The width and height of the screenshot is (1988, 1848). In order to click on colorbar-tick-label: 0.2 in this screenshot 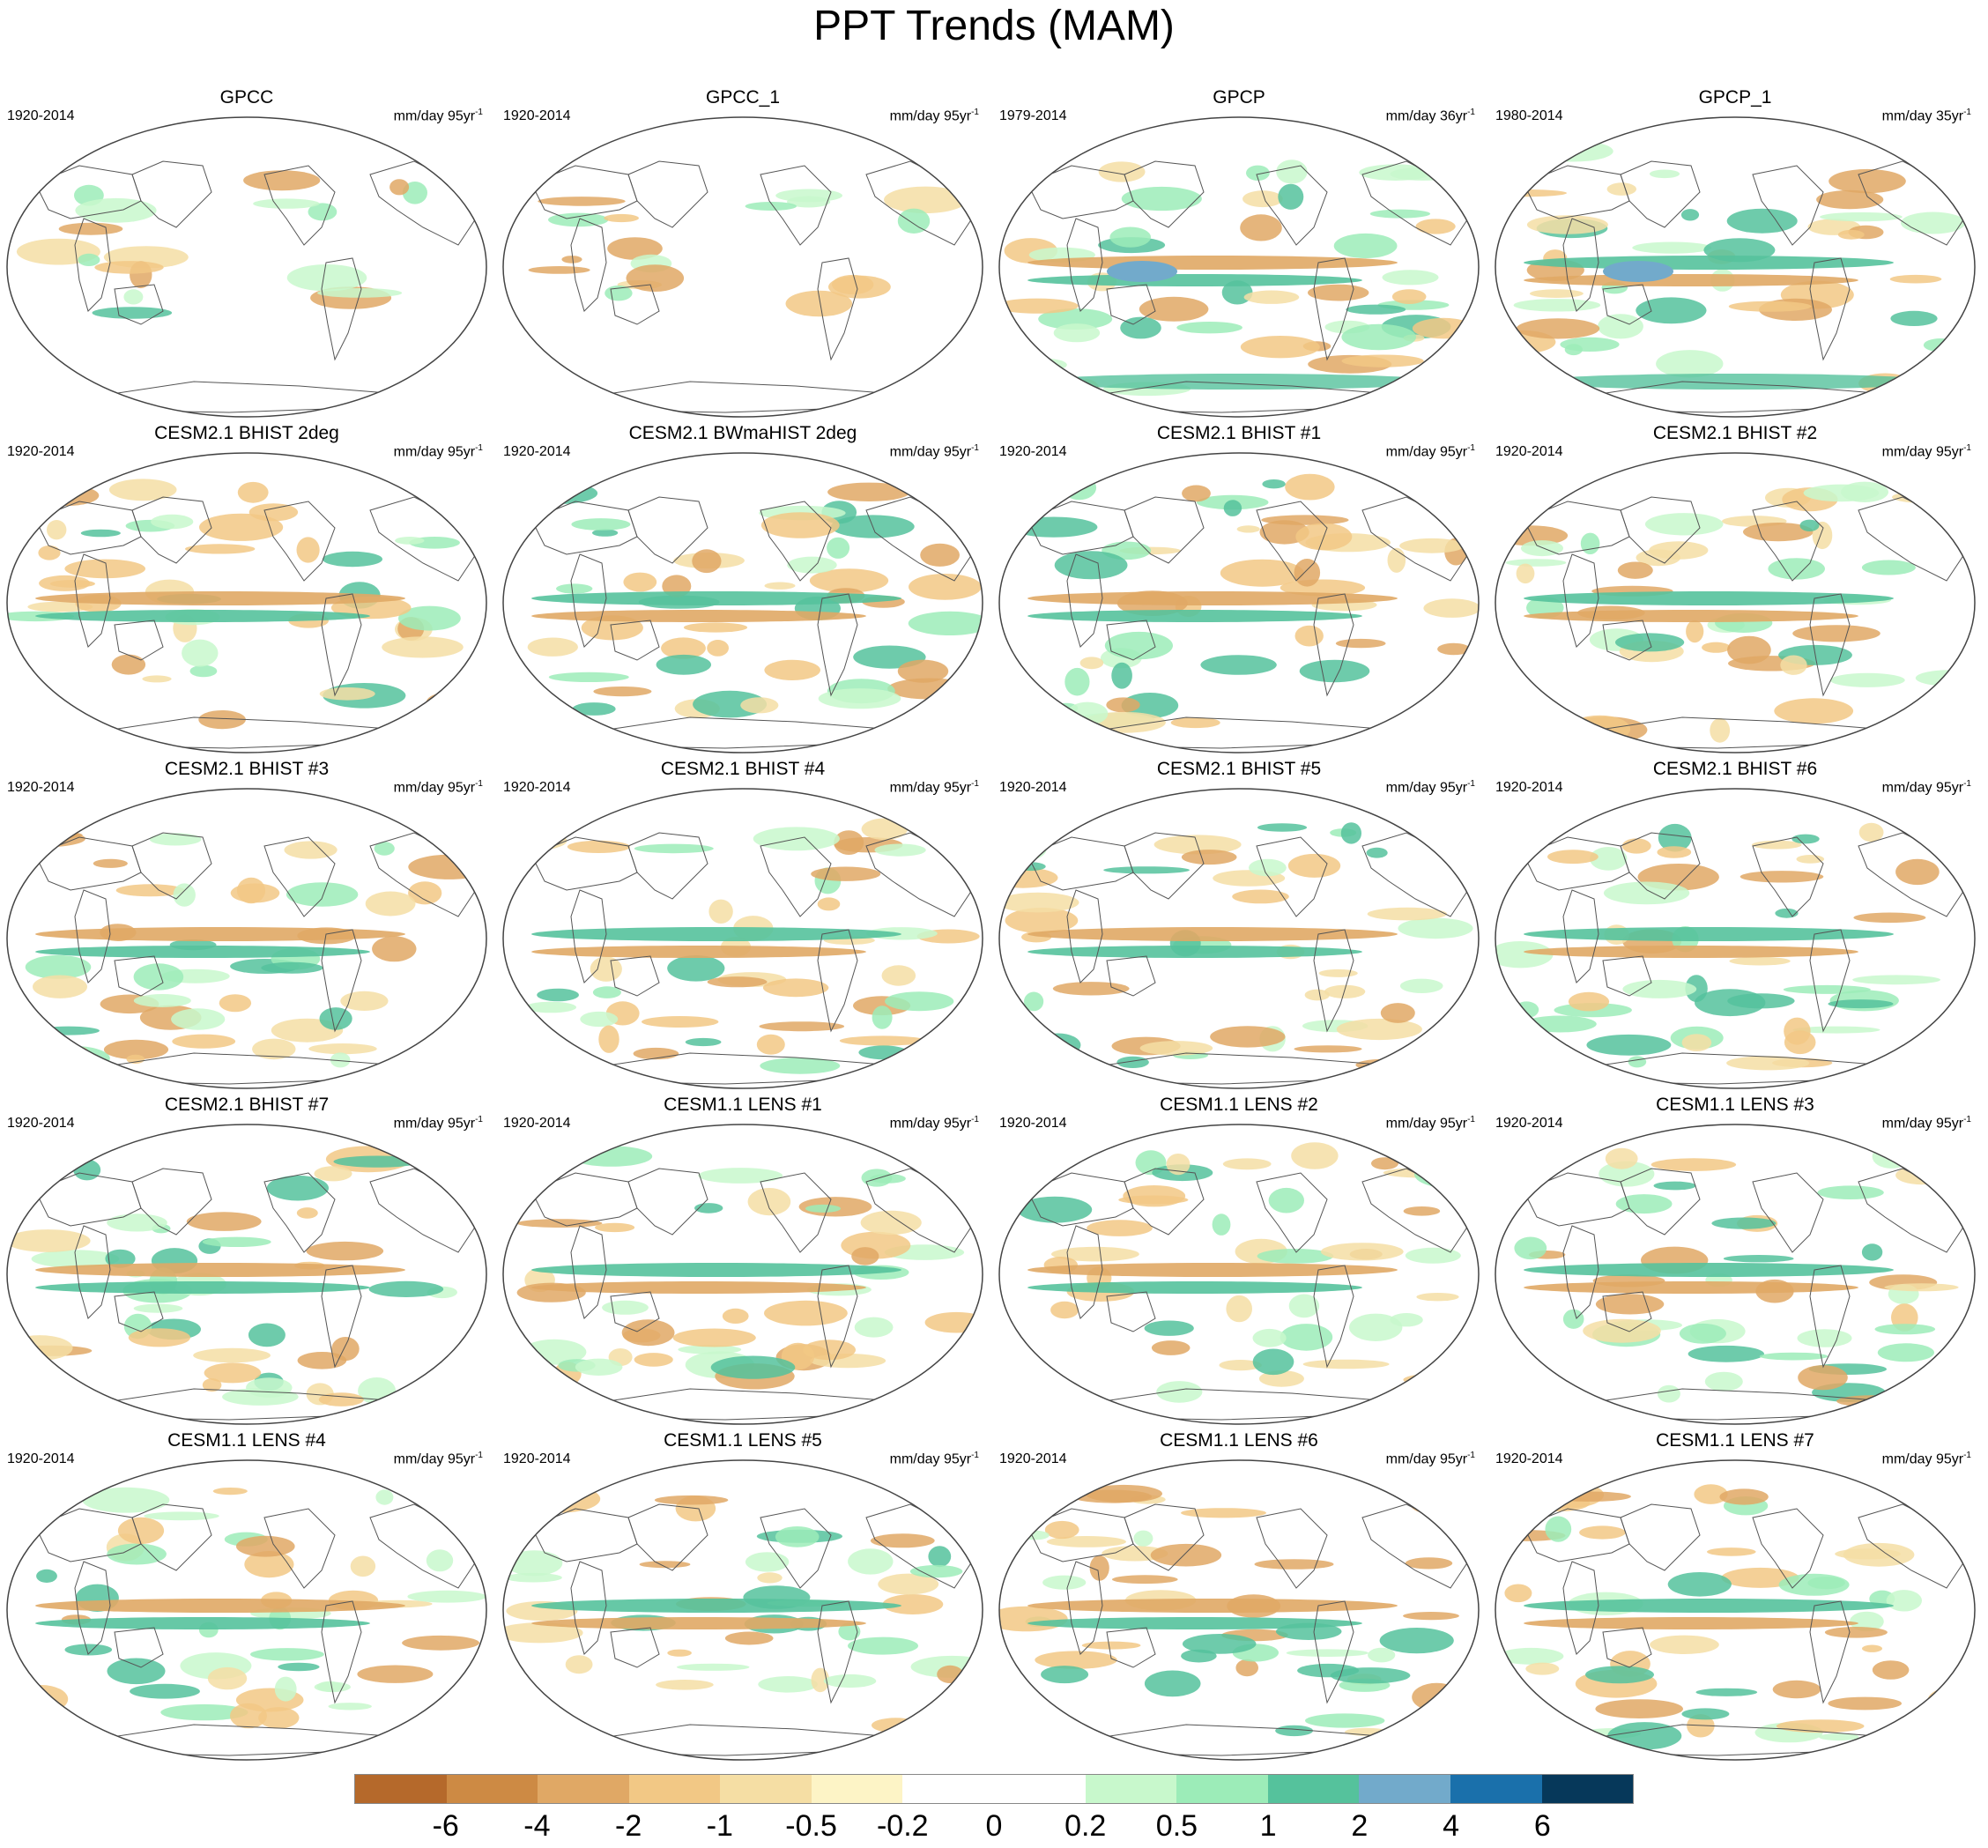, I will do `click(1085, 1826)`.